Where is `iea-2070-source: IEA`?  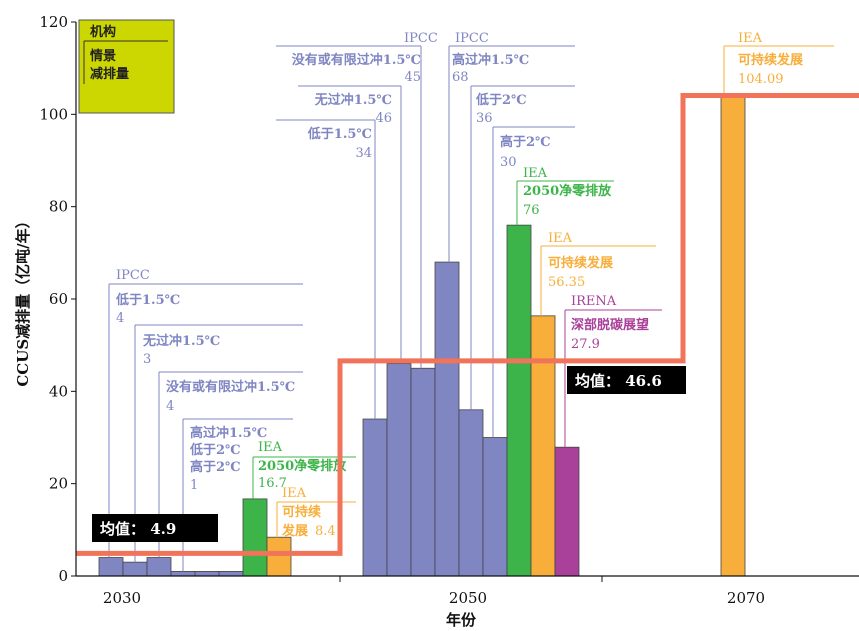 iea-2070-source: IEA is located at coordinates (750, 38).